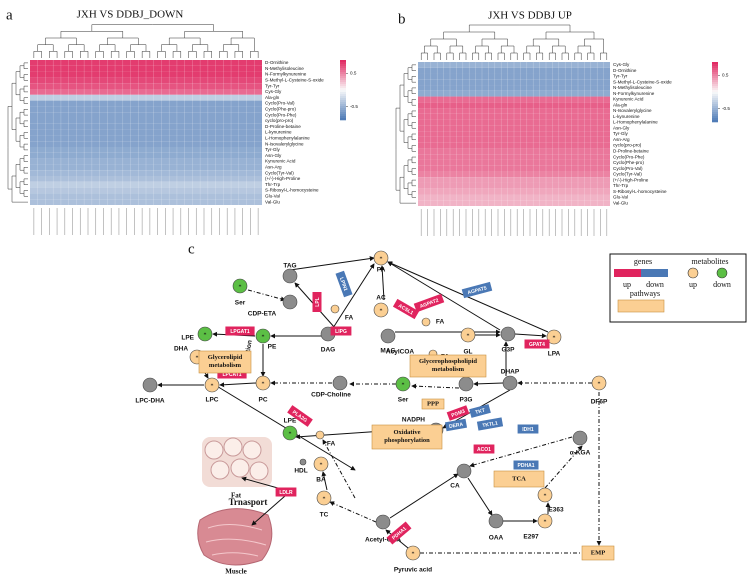 This screenshot has height=577, width=754. I want to click on gene-label: LPIN1, so click(343, 285).